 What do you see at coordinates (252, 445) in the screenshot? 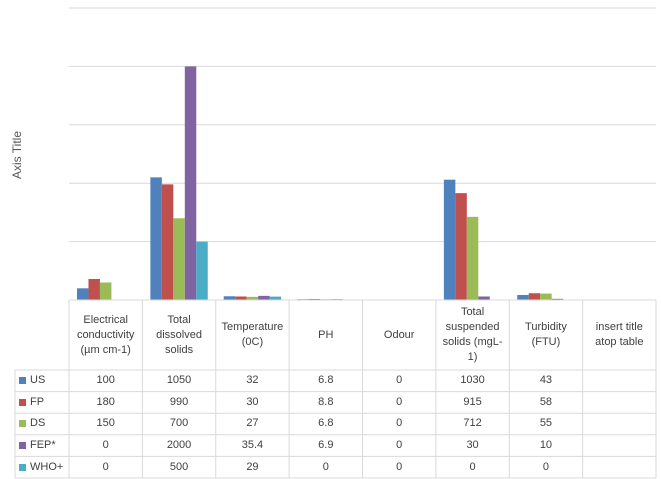
I see `table-value: 35.4` at bounding box center [252, 445].